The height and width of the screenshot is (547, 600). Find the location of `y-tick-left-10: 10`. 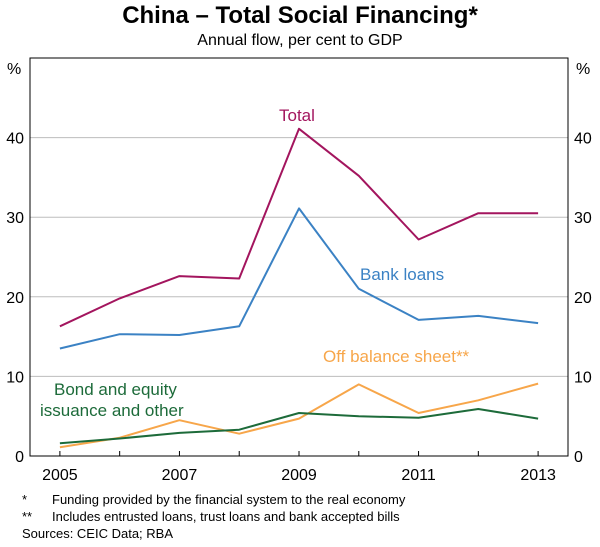

y-tick-left-10: 10 is located at coordinates (15, 377).